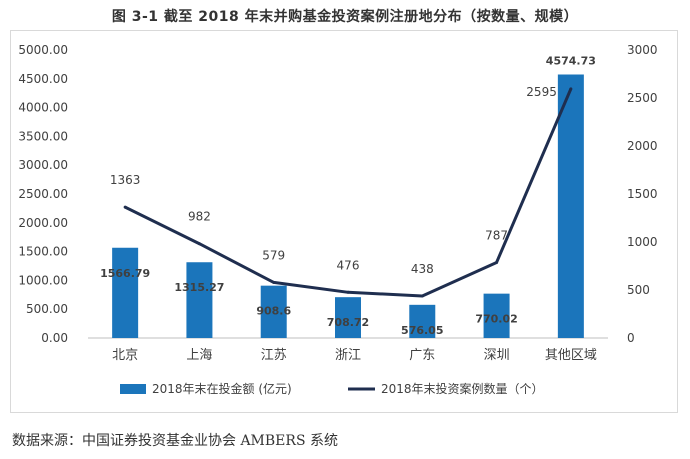 The width and height of the screenshot is (690, 459). Describe the element at coordinates (348, 355) in the screenshot. I see `x-category-label: 浙江` at that location.